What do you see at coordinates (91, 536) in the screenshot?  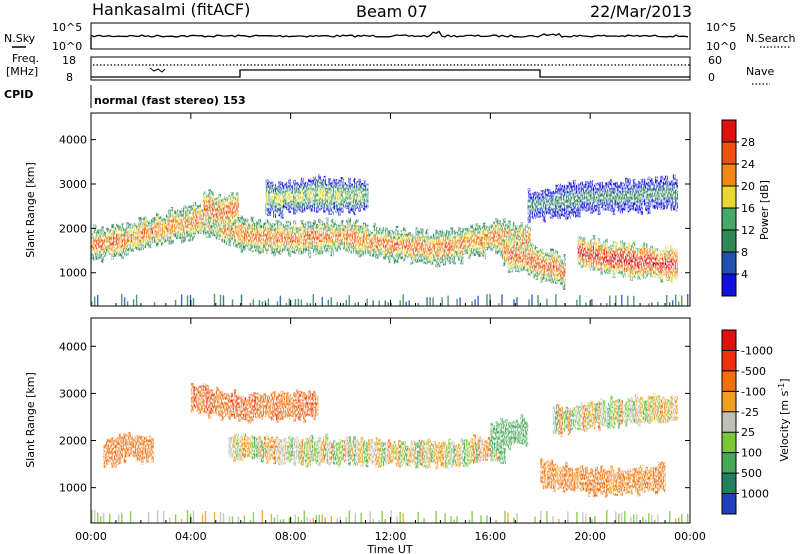 I see `velocity-xtick-label: 00:00` at bounding box center [91, 536].